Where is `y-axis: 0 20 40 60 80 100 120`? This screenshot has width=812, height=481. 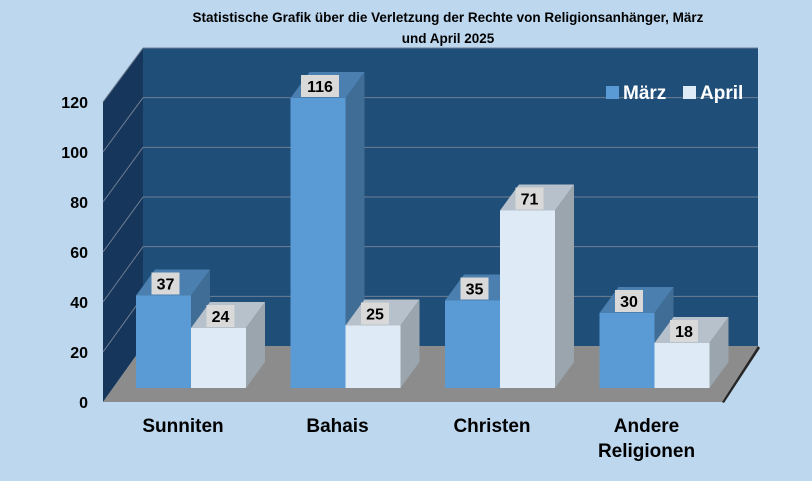
y-axis: 0 20 40 60 80 100 120 is located at coordinates (74, 253).